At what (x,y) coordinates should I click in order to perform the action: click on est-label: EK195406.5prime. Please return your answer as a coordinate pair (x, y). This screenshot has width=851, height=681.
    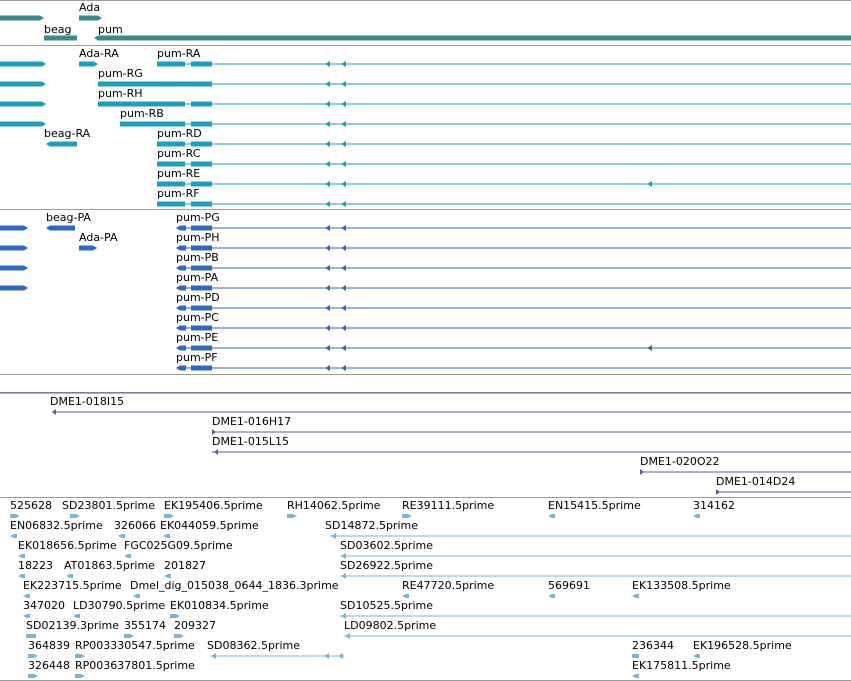
    Looking at the image, I should click on (213, 505).